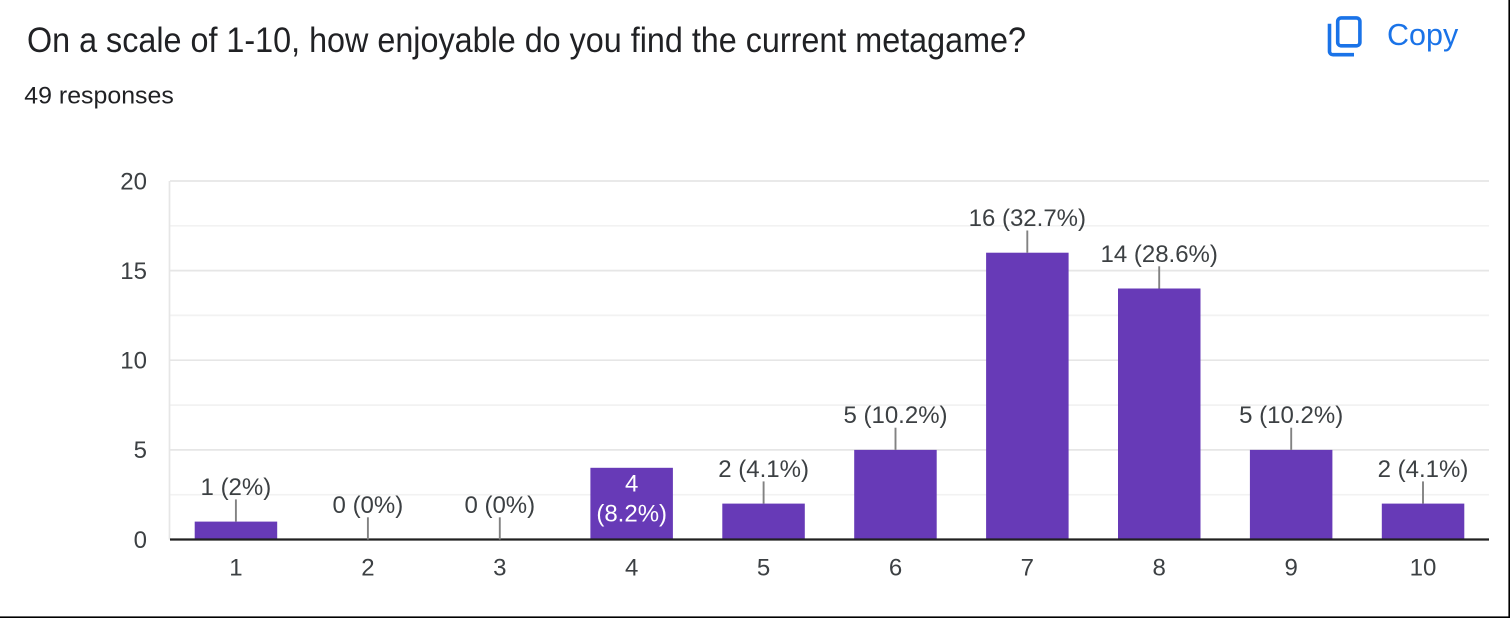 This screenshot has height=623, width=1510. I want to click on svg-text: 7, so click(1027, 568).